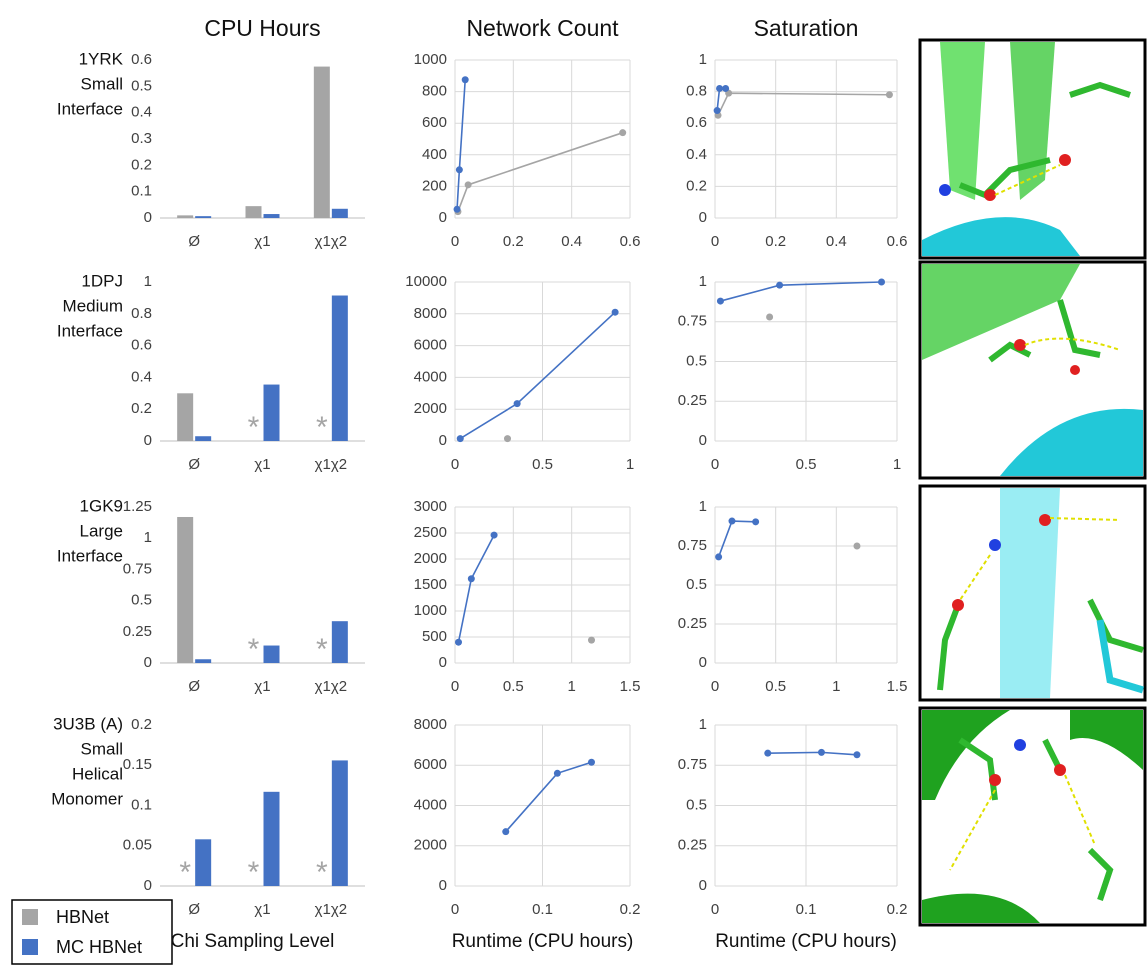  I want to click on y-tick-label: 6000, so click(430, 764).